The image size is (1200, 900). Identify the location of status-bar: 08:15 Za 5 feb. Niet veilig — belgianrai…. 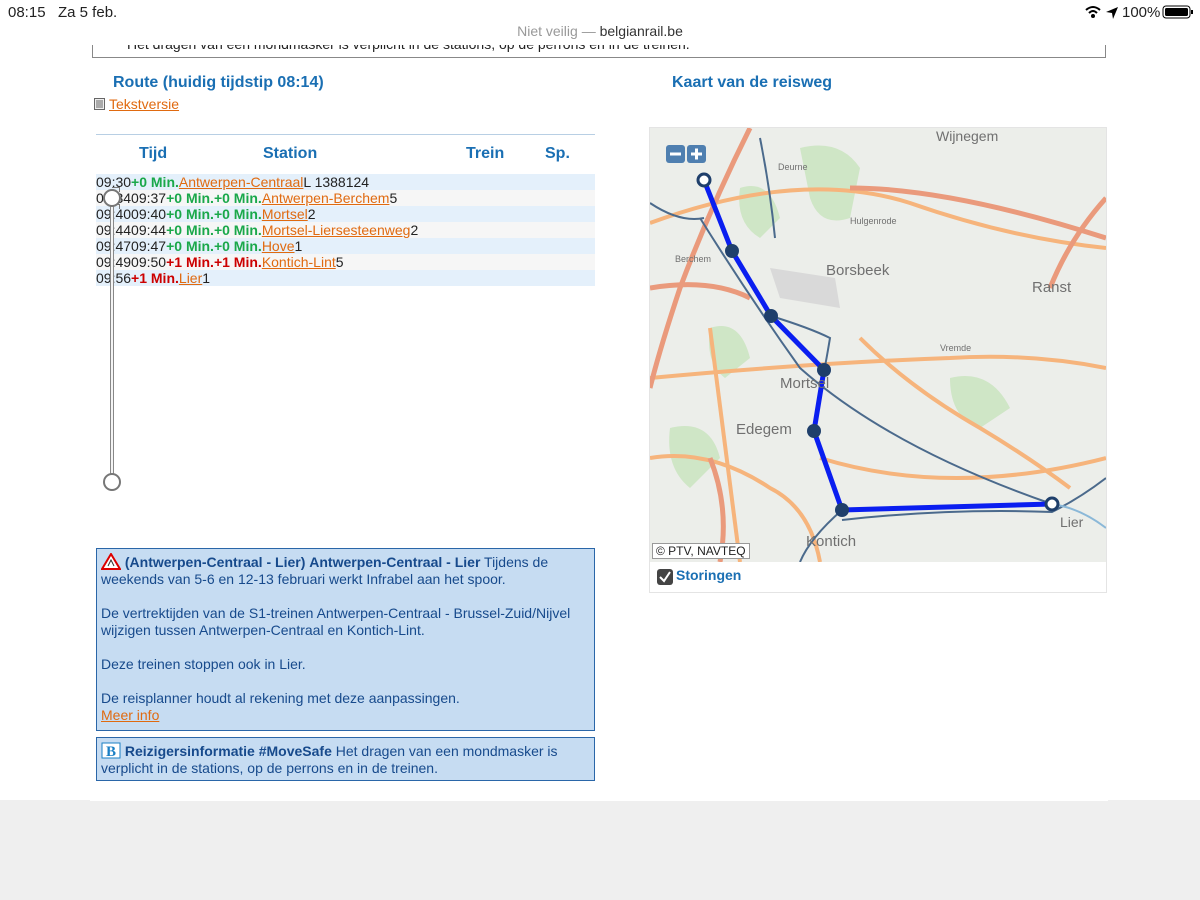
(600, 22).